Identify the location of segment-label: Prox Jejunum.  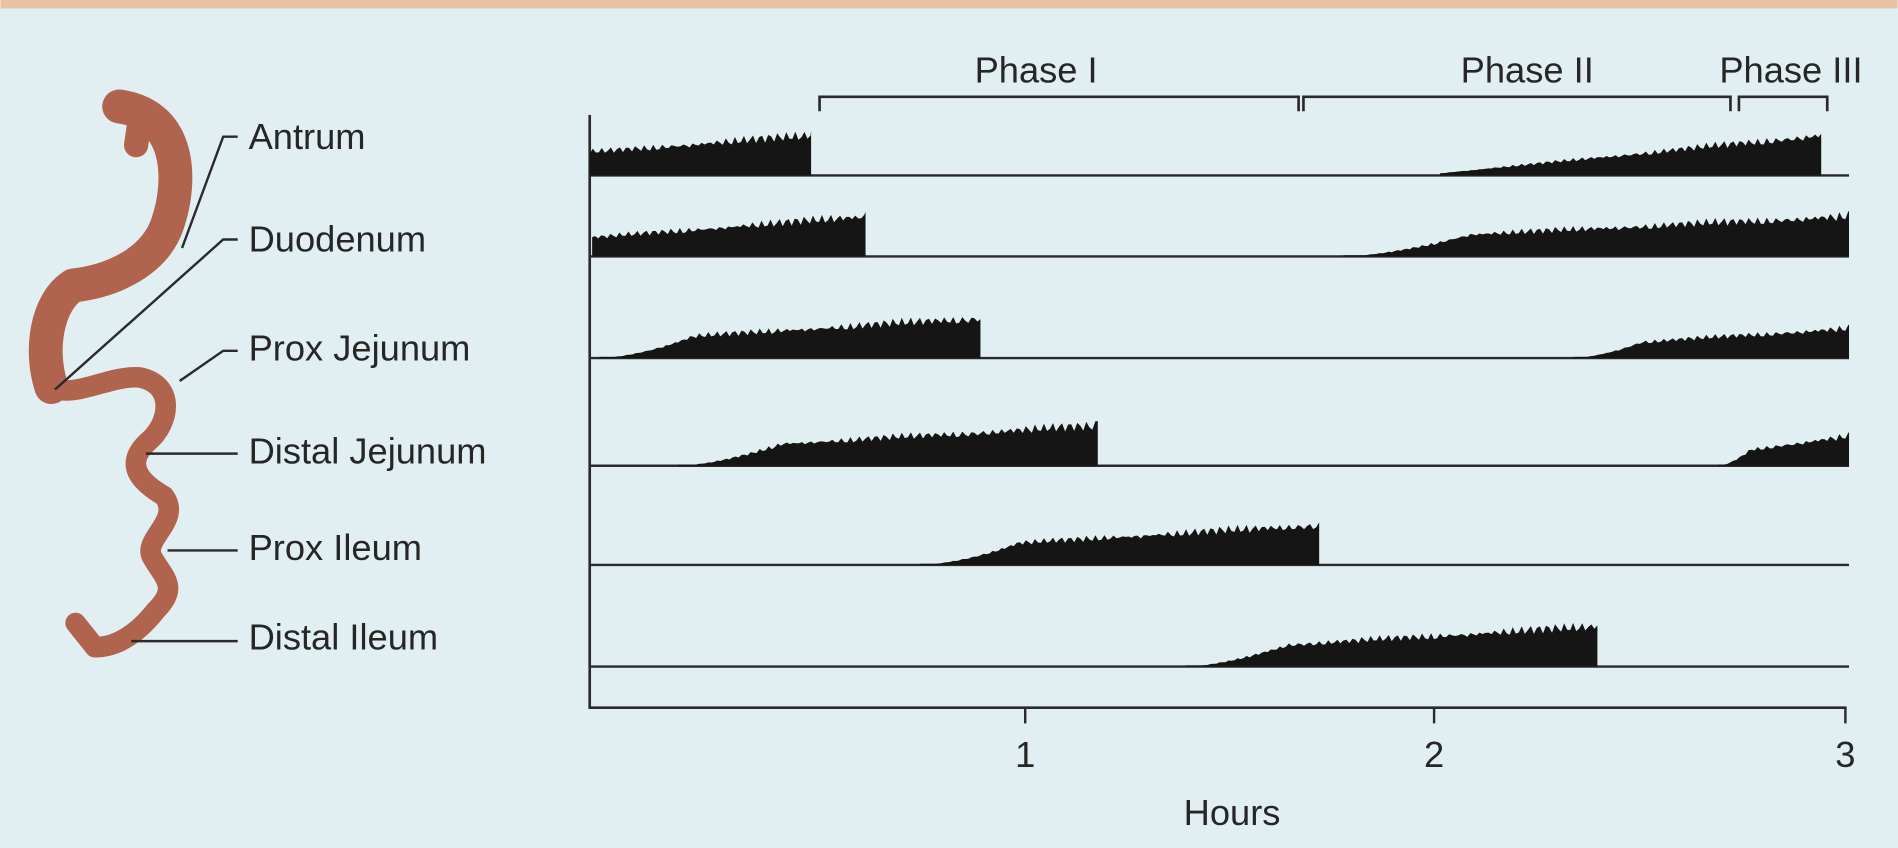
(360, 347).